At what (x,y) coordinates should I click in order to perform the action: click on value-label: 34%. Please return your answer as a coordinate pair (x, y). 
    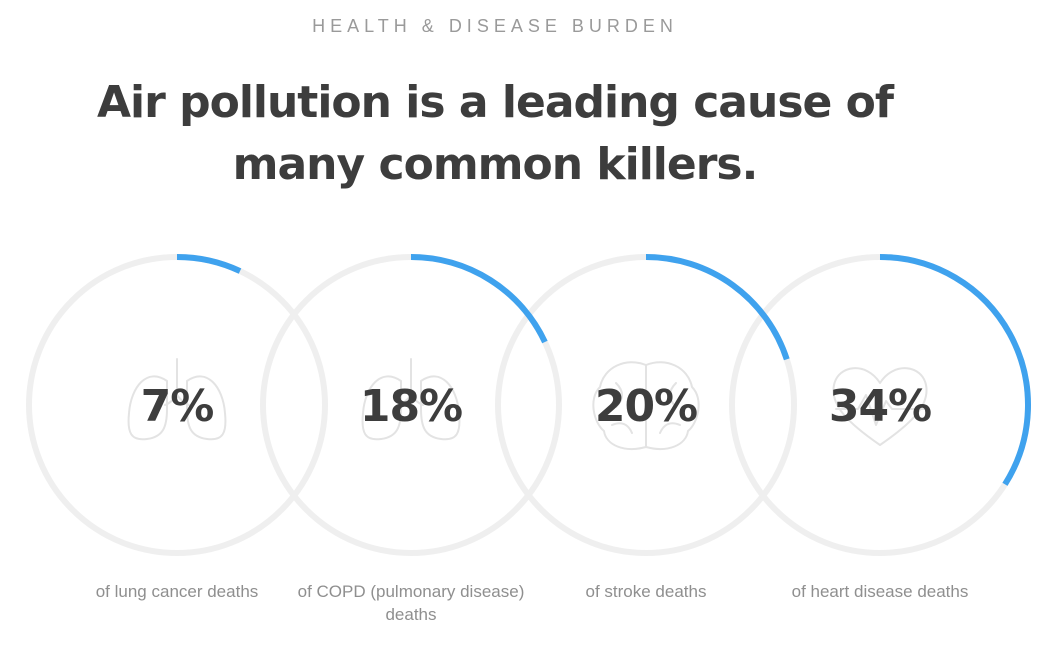
    Looking at the image, I should click on (880, 406).